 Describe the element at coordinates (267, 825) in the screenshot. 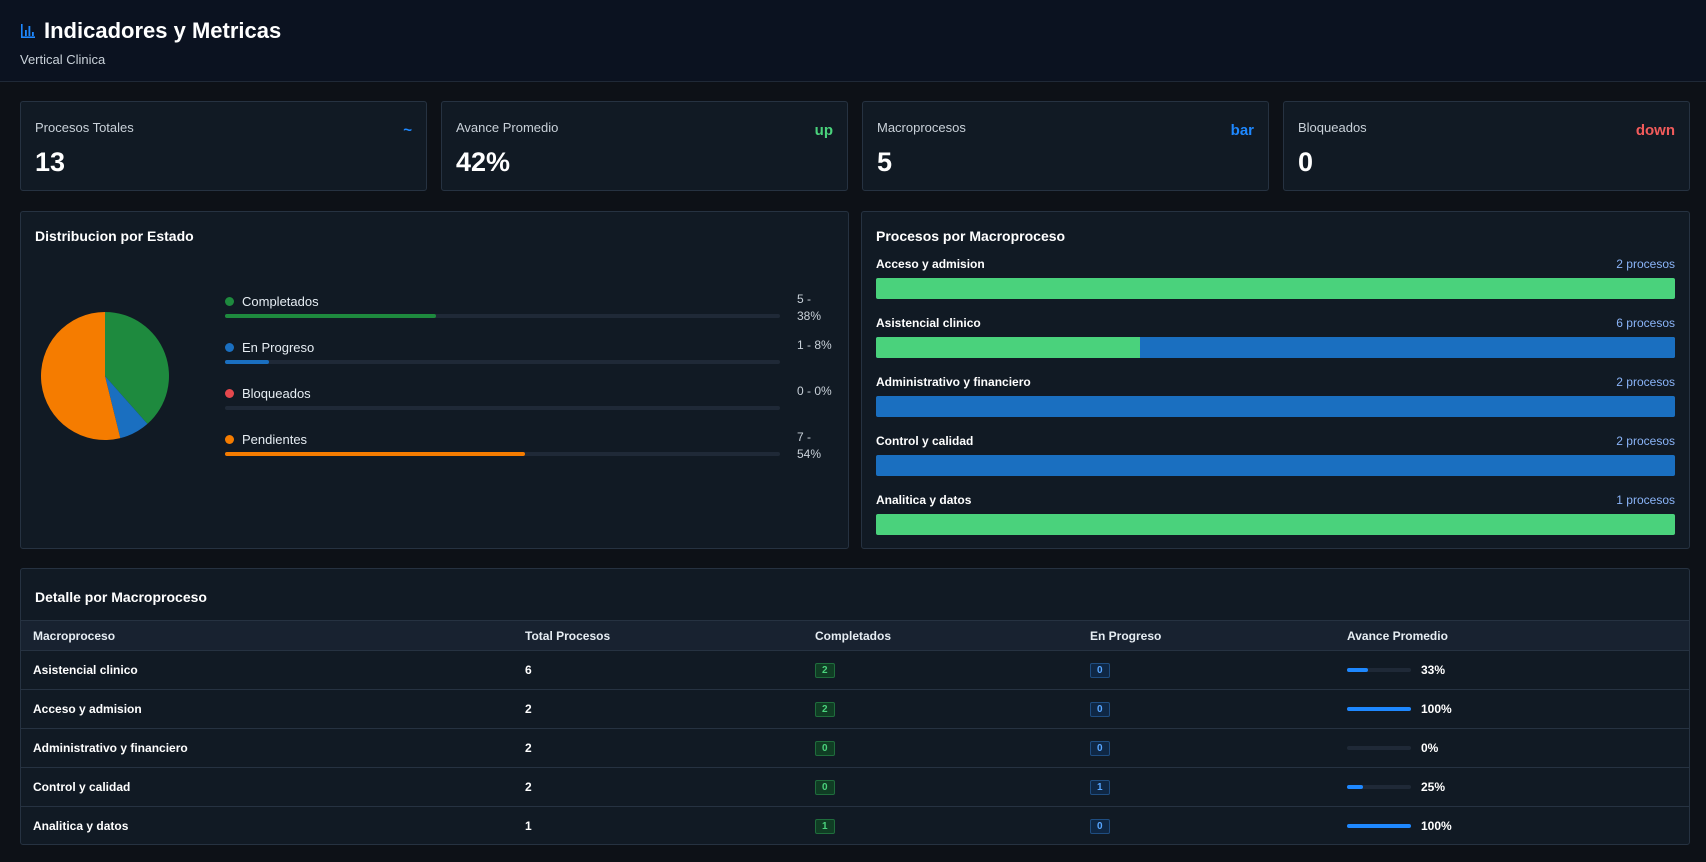

I see `cell-macroproceso: Analitica y datos` at that location.